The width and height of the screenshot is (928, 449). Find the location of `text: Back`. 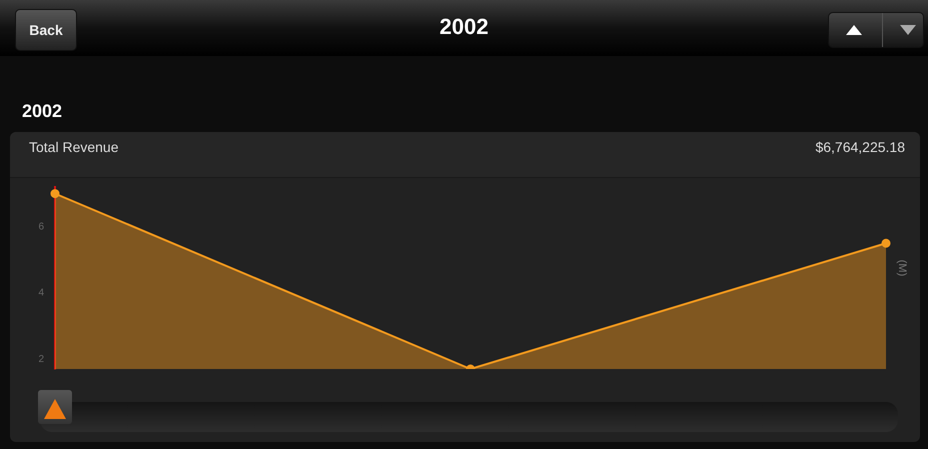

text: Back is located at coordinates (46, 30).